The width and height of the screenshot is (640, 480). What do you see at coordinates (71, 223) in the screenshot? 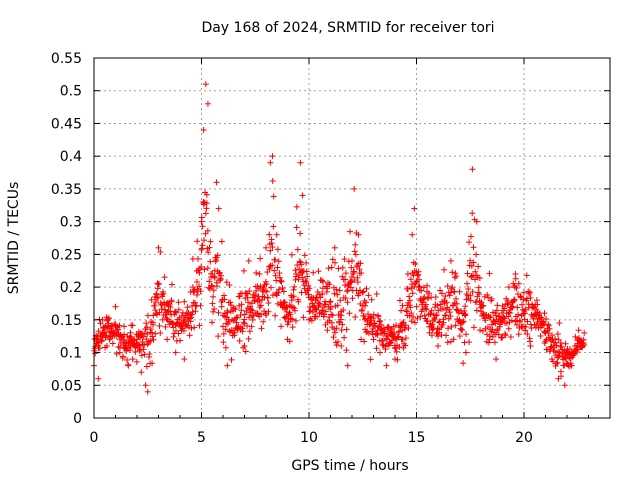
I see `y-tick-label: 0.3` at bounding box center [71, 223].